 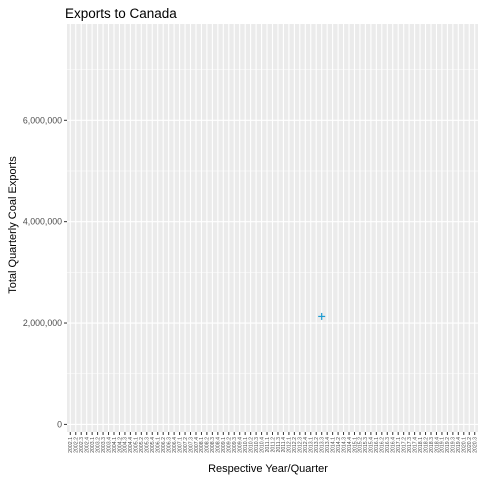 What do you see at coordinates (410, 445) in the screenshot?
I see `x-tick-label: 2017.3` at bounding box center [410, 445].